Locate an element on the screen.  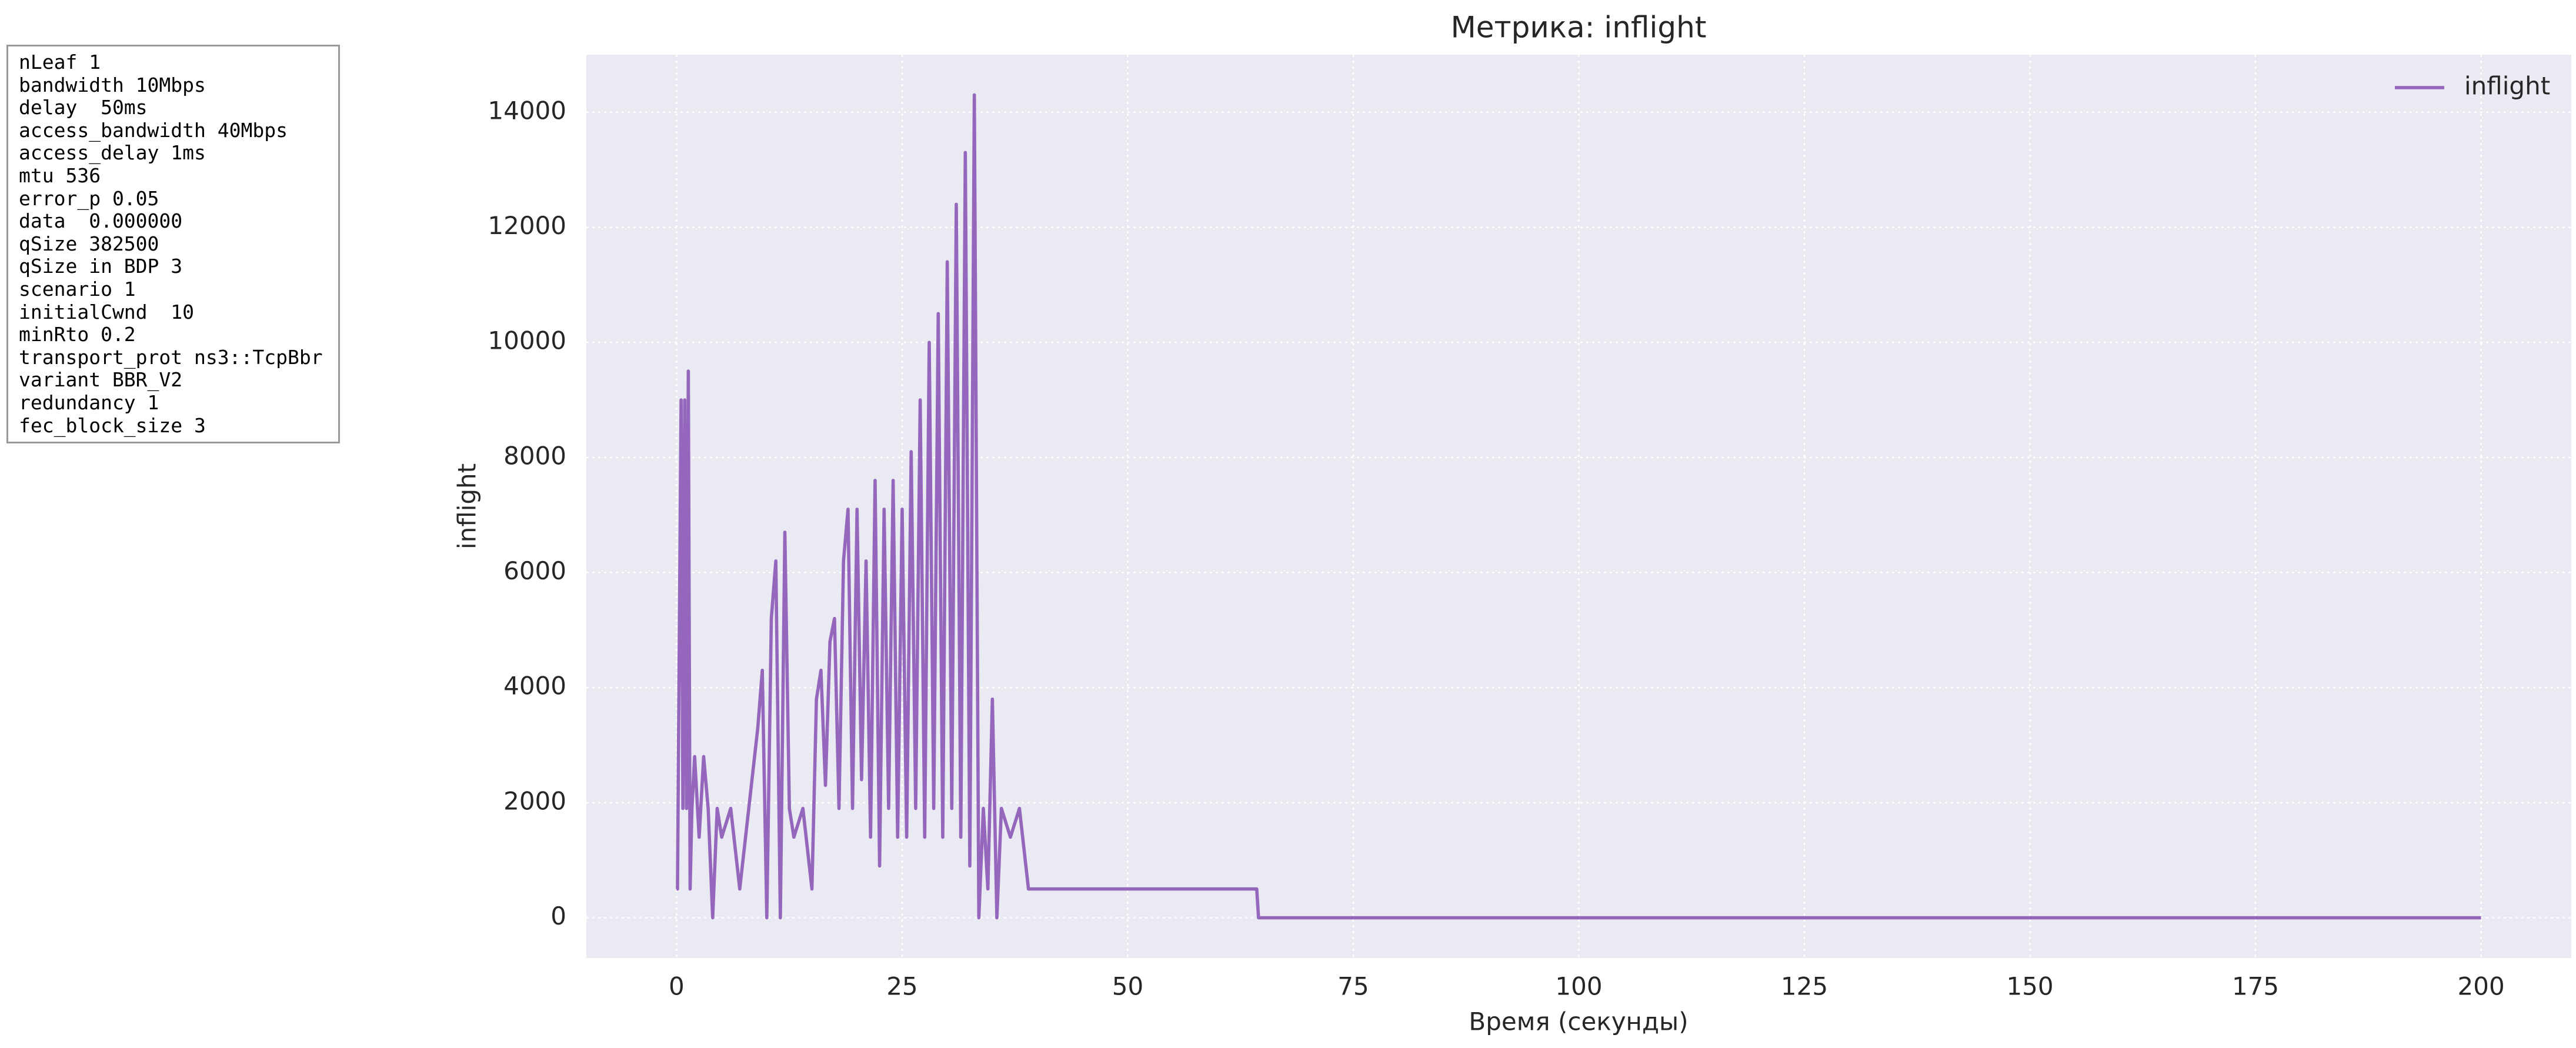
info-line: data 0.000000 is located at coordinates (101, 221).